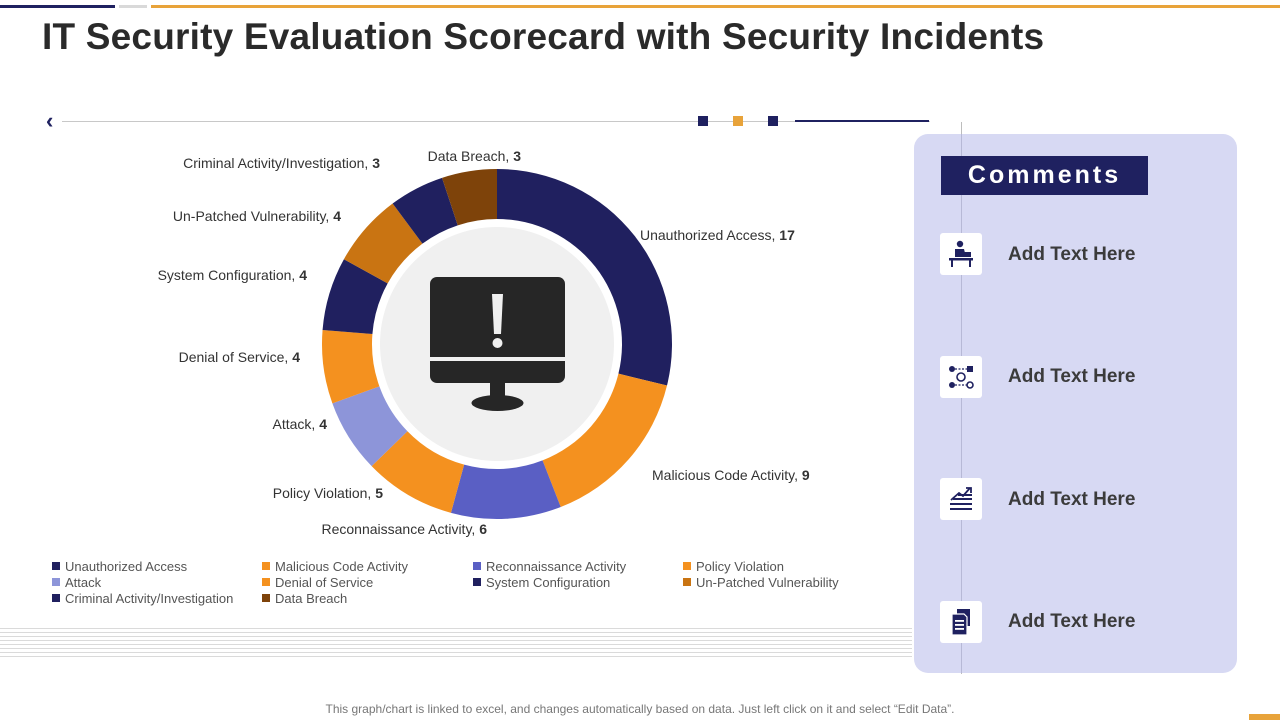 Image resolution: width=1280 pixels, height=720 pixels. Describe the element at coordinates (404, 529) in the screenshot. I see `data-label-reconnaissance-activity: Reconnaissance Activity, 6` at that location.